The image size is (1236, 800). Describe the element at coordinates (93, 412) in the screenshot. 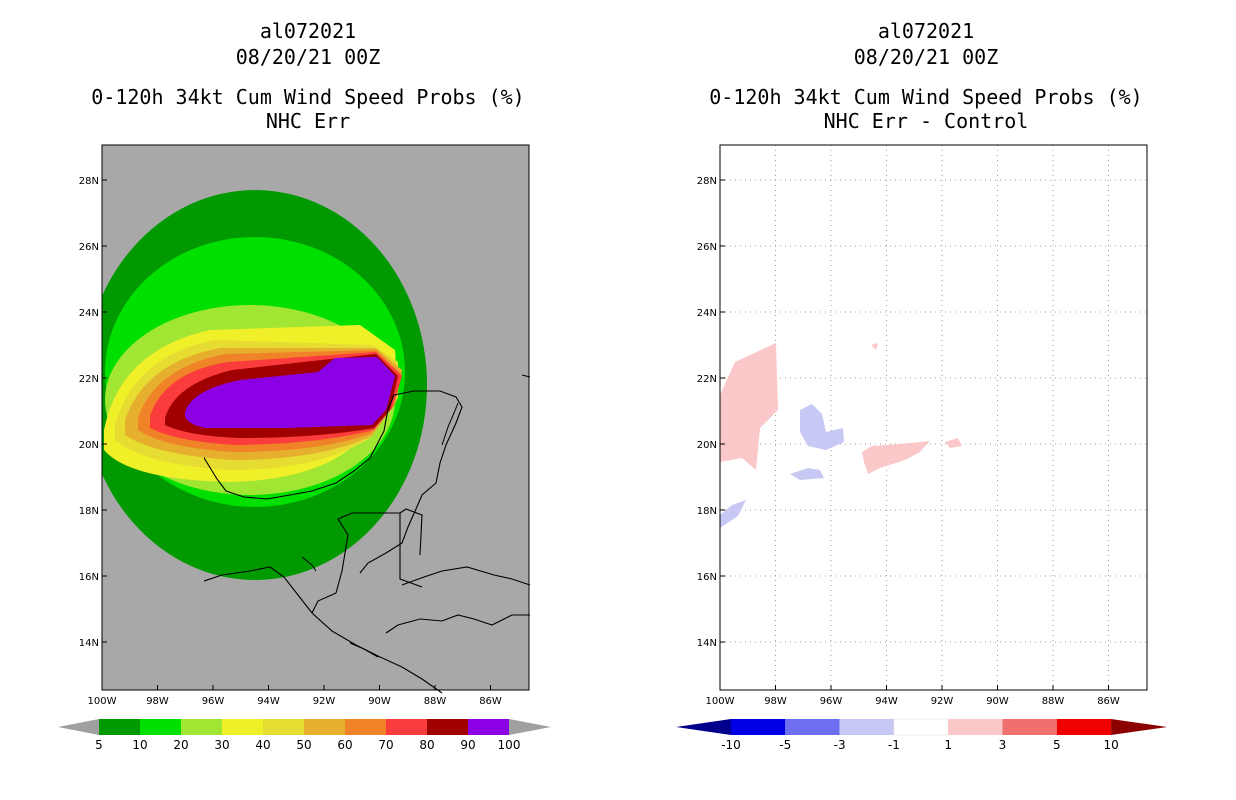

I see `left-lat-ticks: 28N 26N 24N 22N 20N 18N 16N 14N` at that location.